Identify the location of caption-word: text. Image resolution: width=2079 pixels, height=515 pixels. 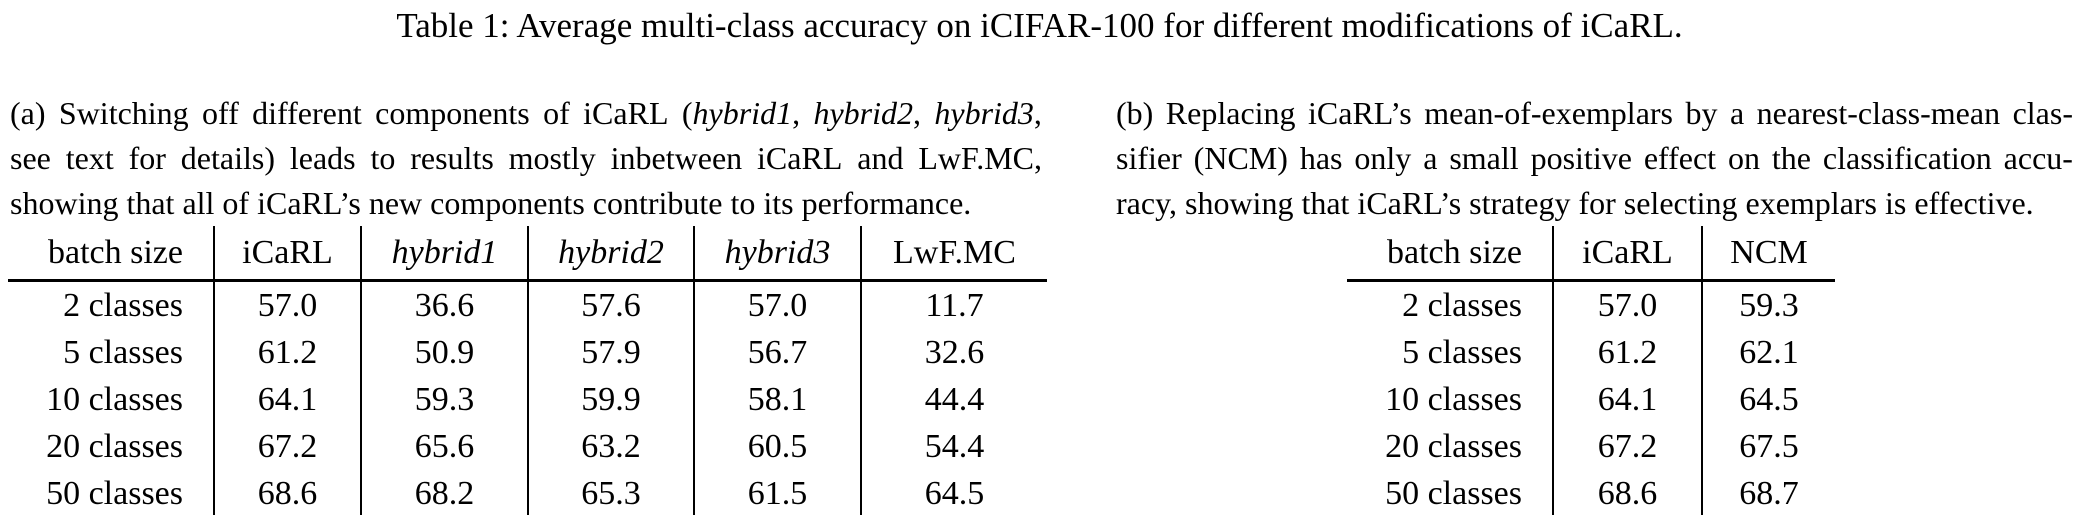
(89, 158).